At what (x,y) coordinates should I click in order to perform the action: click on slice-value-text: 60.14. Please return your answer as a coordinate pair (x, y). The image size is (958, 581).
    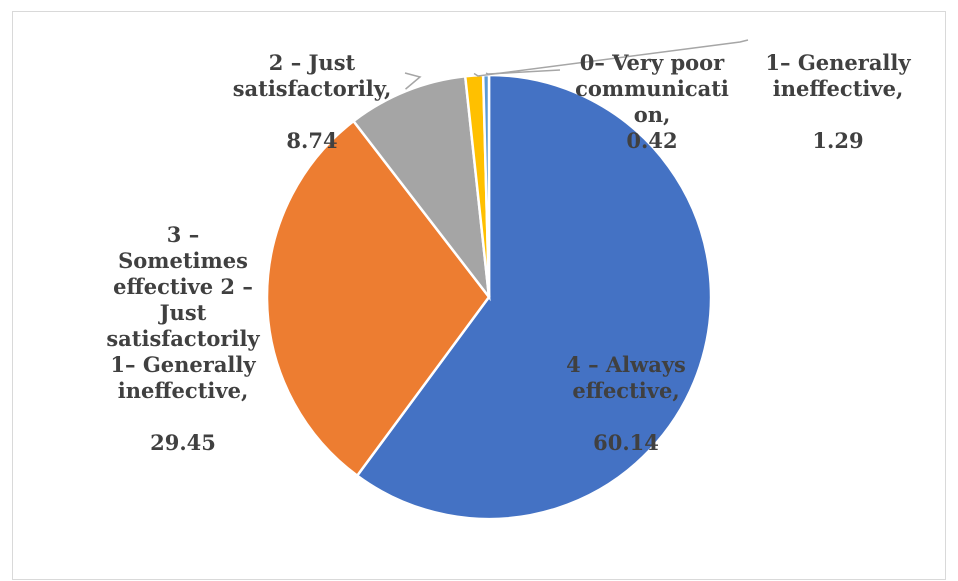
    Looking at the image, I should click on (626, 442).